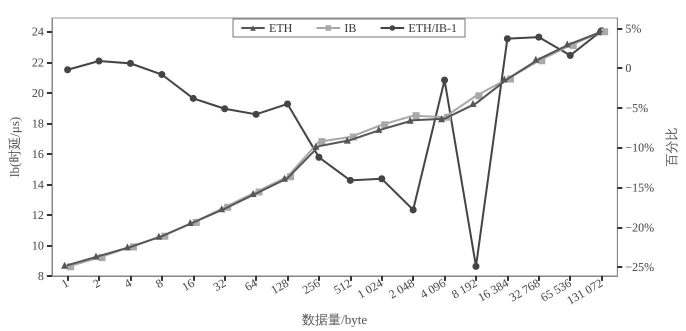  I want to click on y-tick-label: 18, so click(38, 123).